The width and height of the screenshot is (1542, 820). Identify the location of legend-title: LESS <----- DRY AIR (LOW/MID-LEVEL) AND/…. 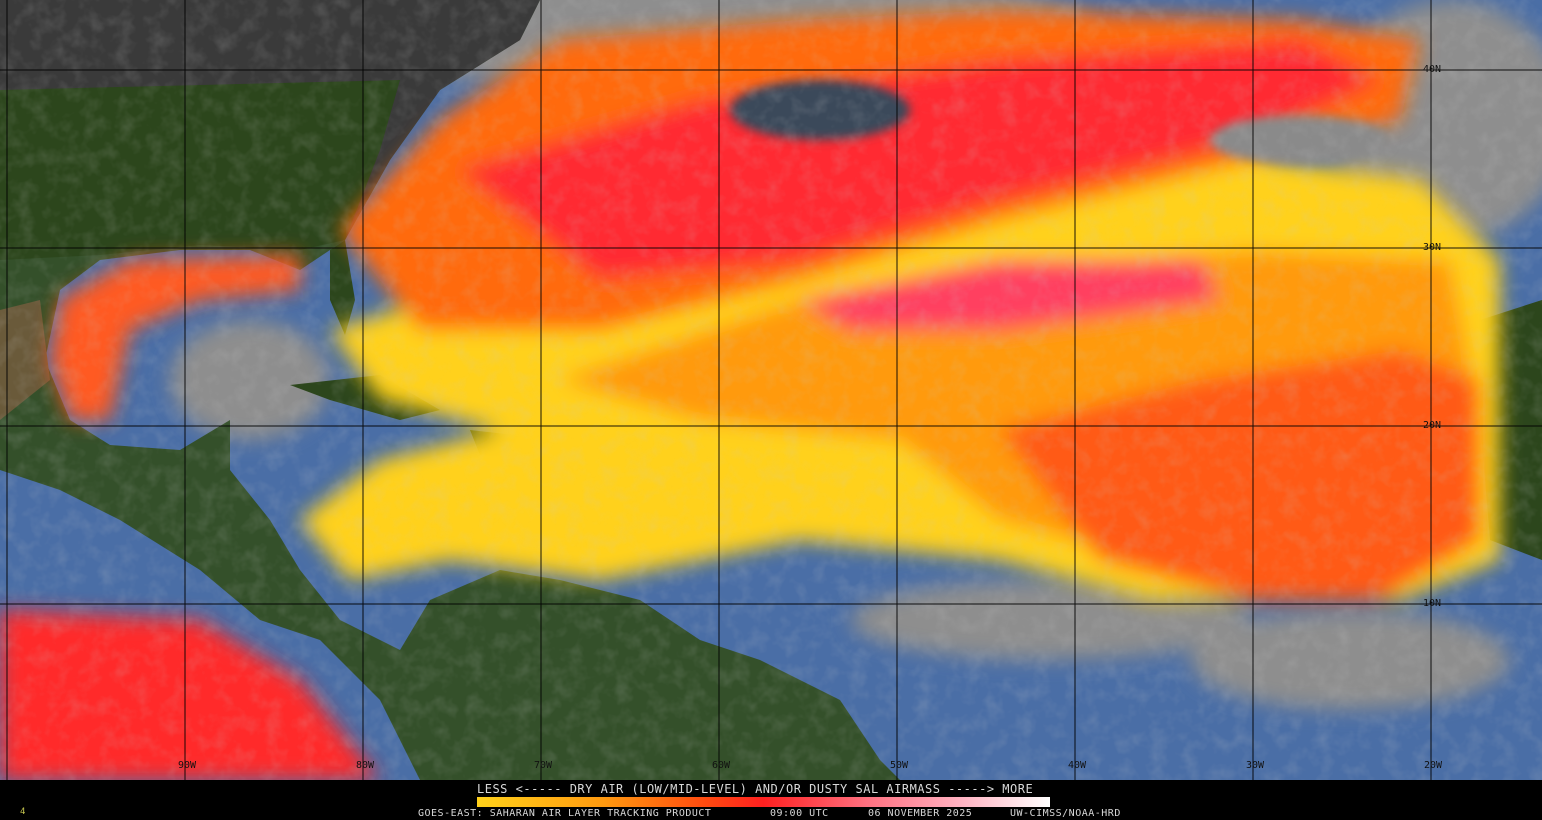
(755, 789).